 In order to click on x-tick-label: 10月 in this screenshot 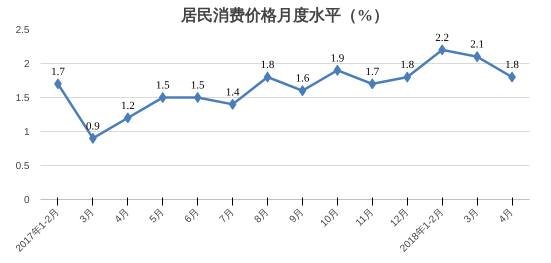, I will do `click(330, 218)`.